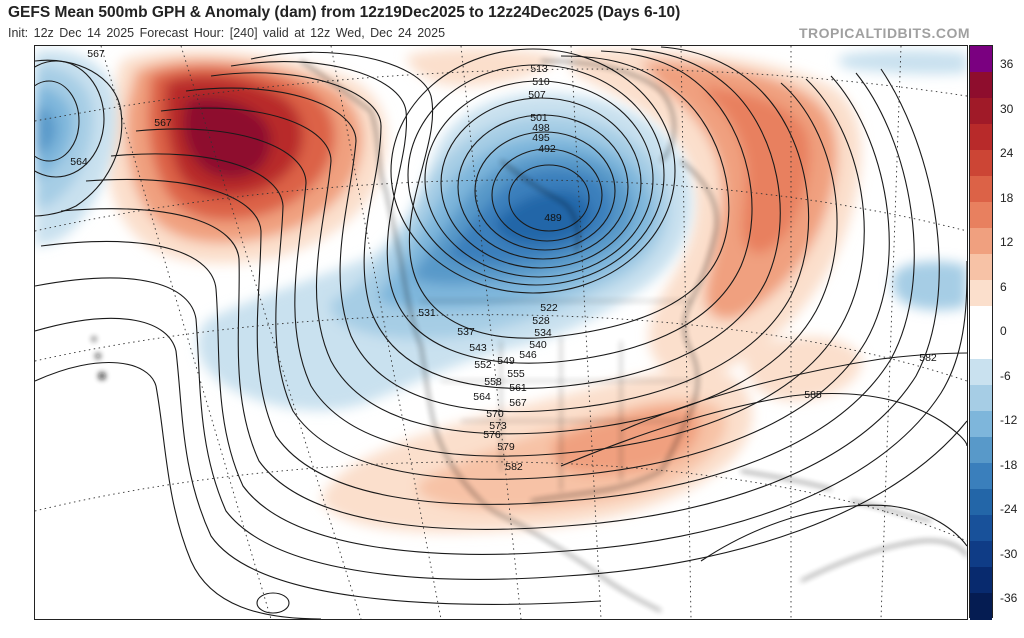  Describe the element at coordinates (498, 426) in the screenshot. I see `contour-label: 573` at that location.